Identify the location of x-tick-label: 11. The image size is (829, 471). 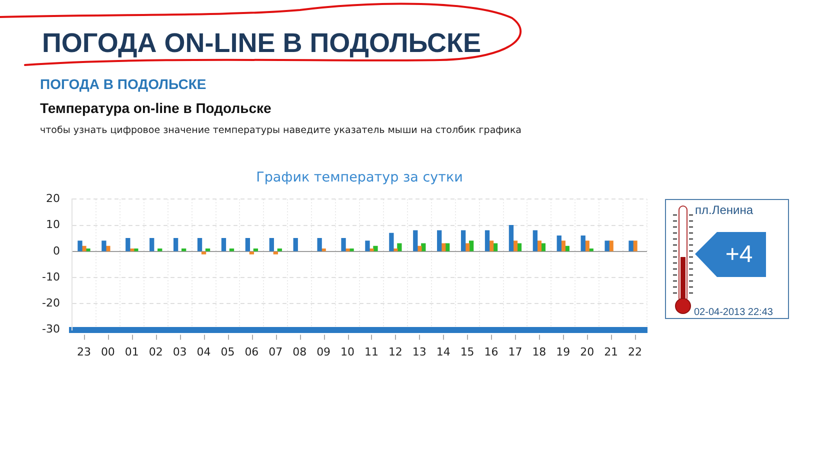
(371, 351).